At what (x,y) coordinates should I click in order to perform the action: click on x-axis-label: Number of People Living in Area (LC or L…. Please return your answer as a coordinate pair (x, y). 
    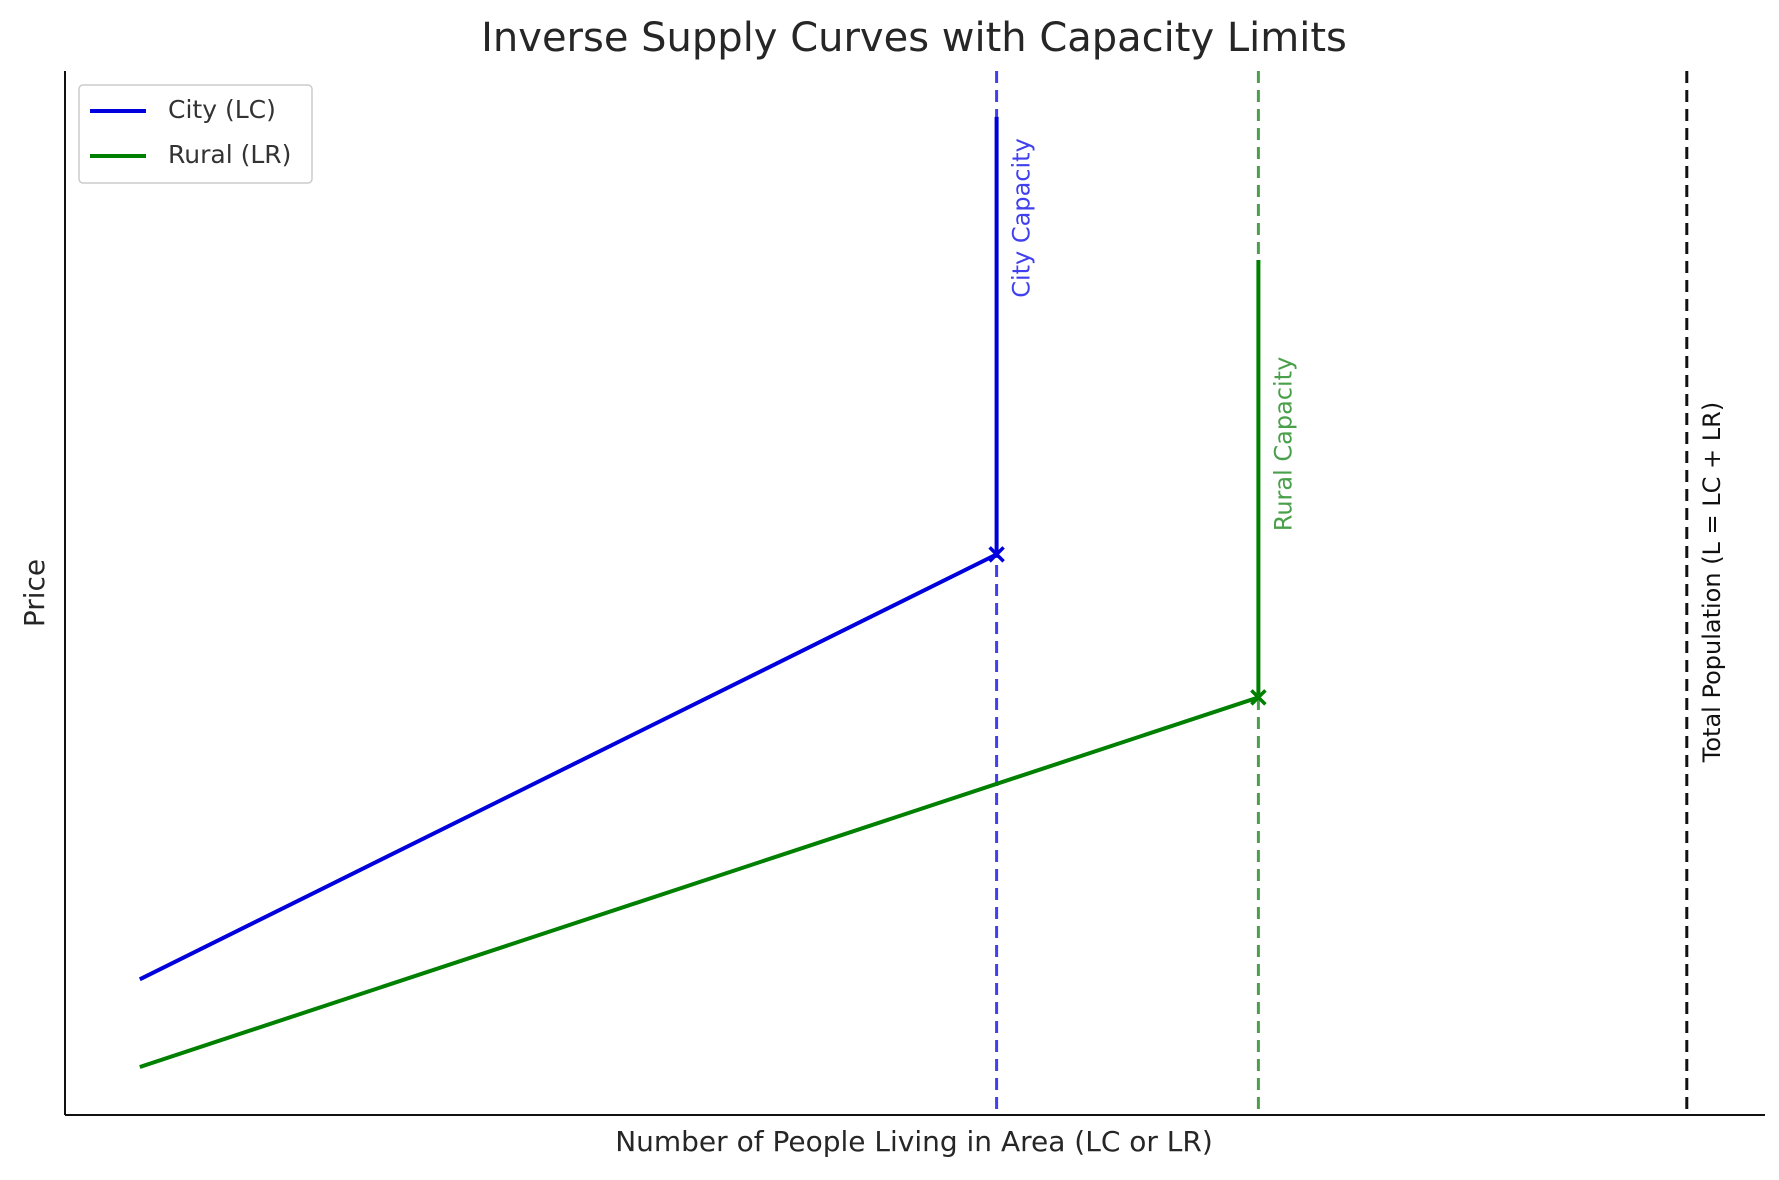
    Looking at the image, I should click on (914, 1141).